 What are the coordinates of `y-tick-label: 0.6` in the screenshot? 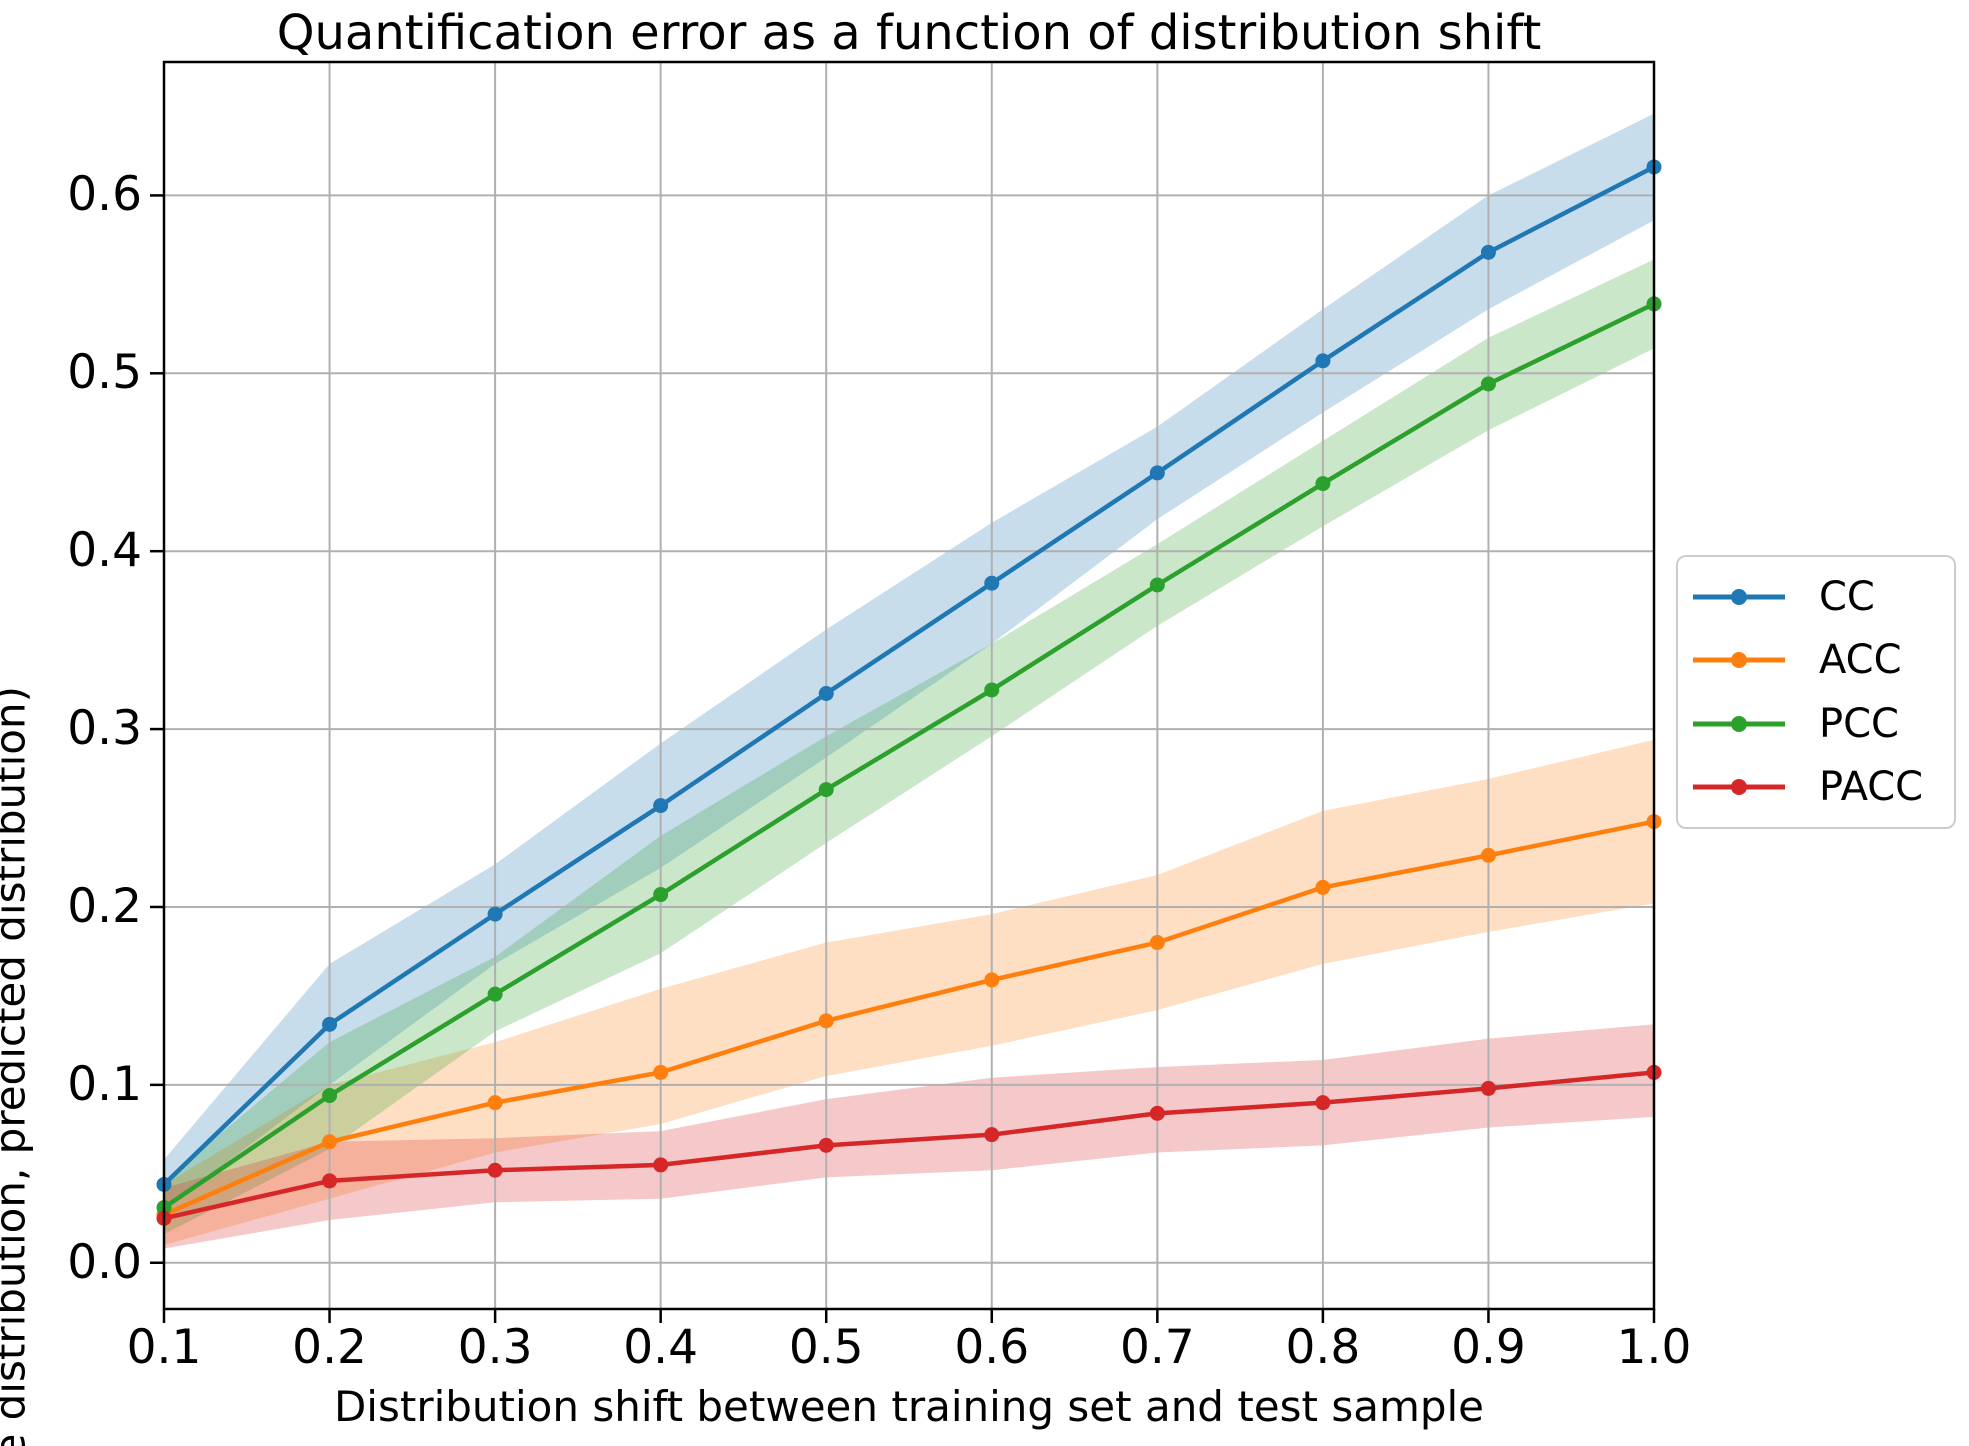 It's located at (104, 195).